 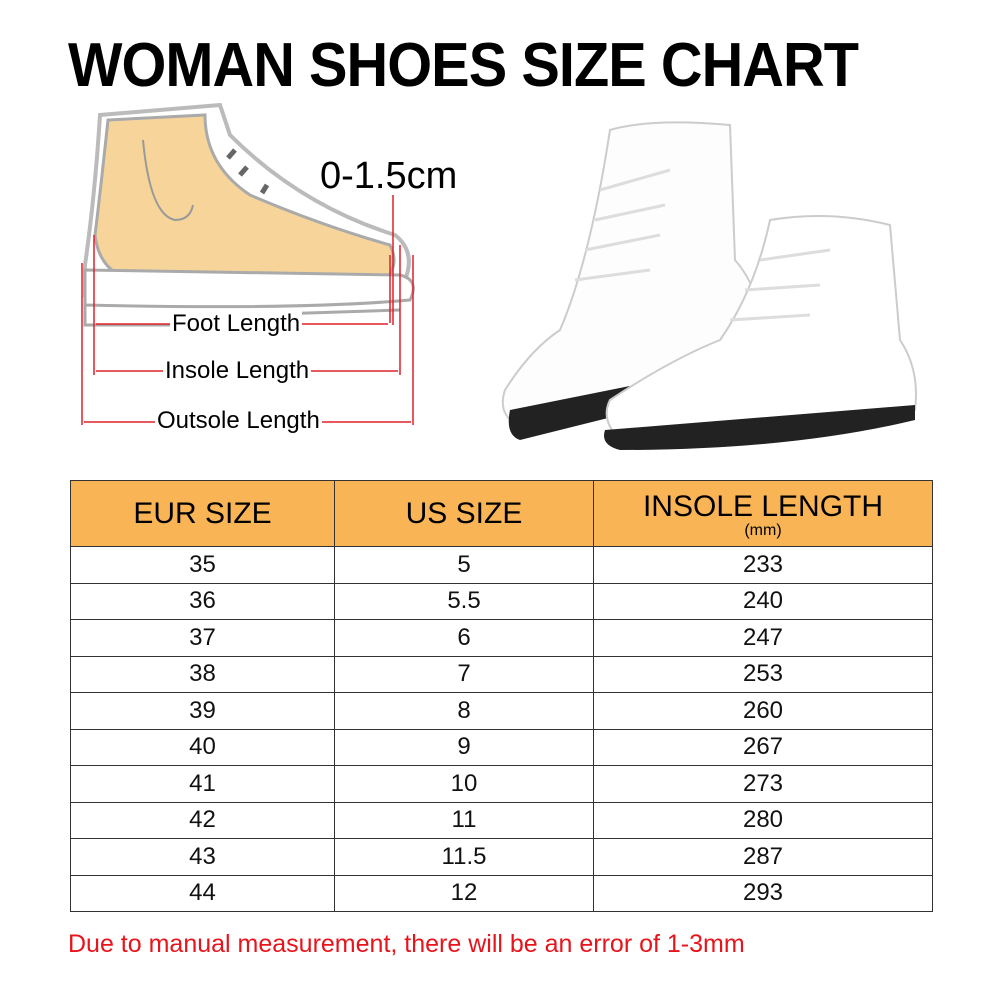 What do you see at coordinates (464, 674) in the screenshot?
I see `us-size-cell: 7` at bounding box center [464, 674].